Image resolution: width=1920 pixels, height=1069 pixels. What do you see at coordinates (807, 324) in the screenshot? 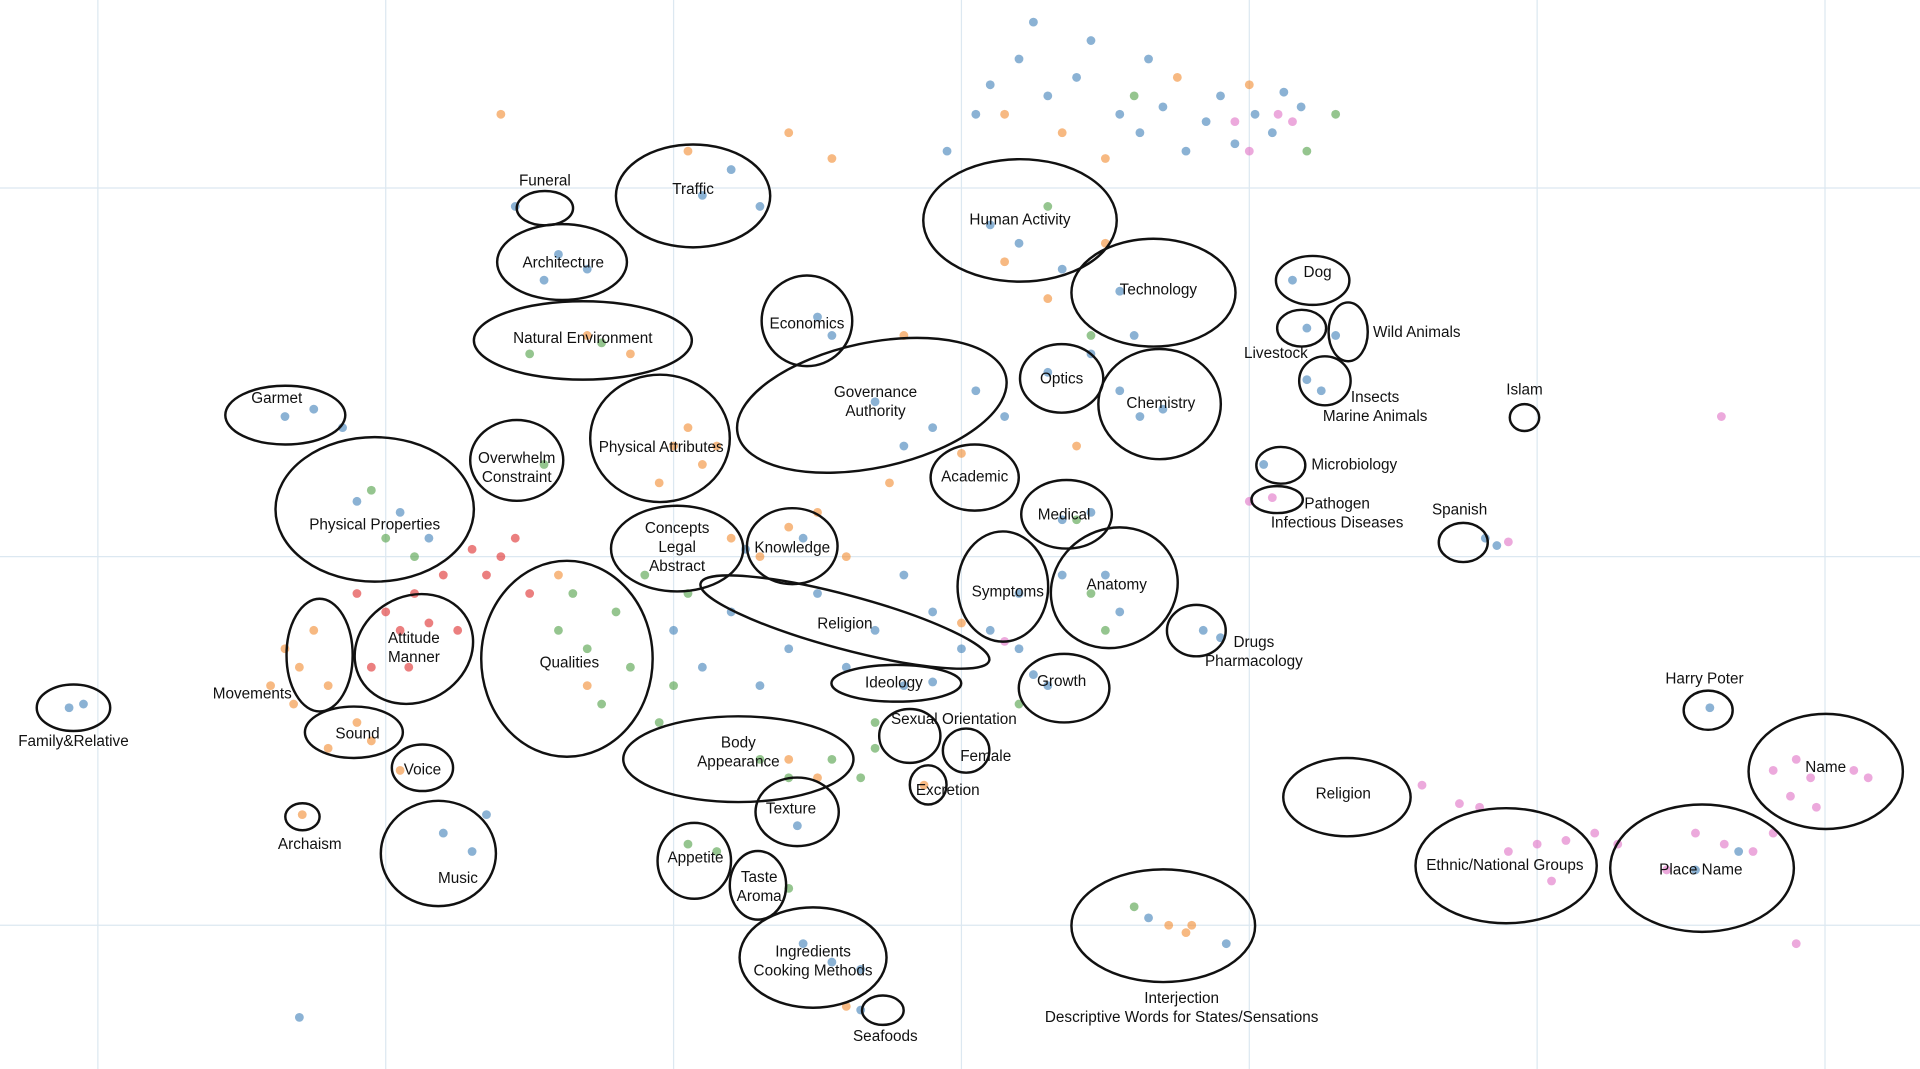
I see `cluster-label: Economics` at bounding box center [807, 324].